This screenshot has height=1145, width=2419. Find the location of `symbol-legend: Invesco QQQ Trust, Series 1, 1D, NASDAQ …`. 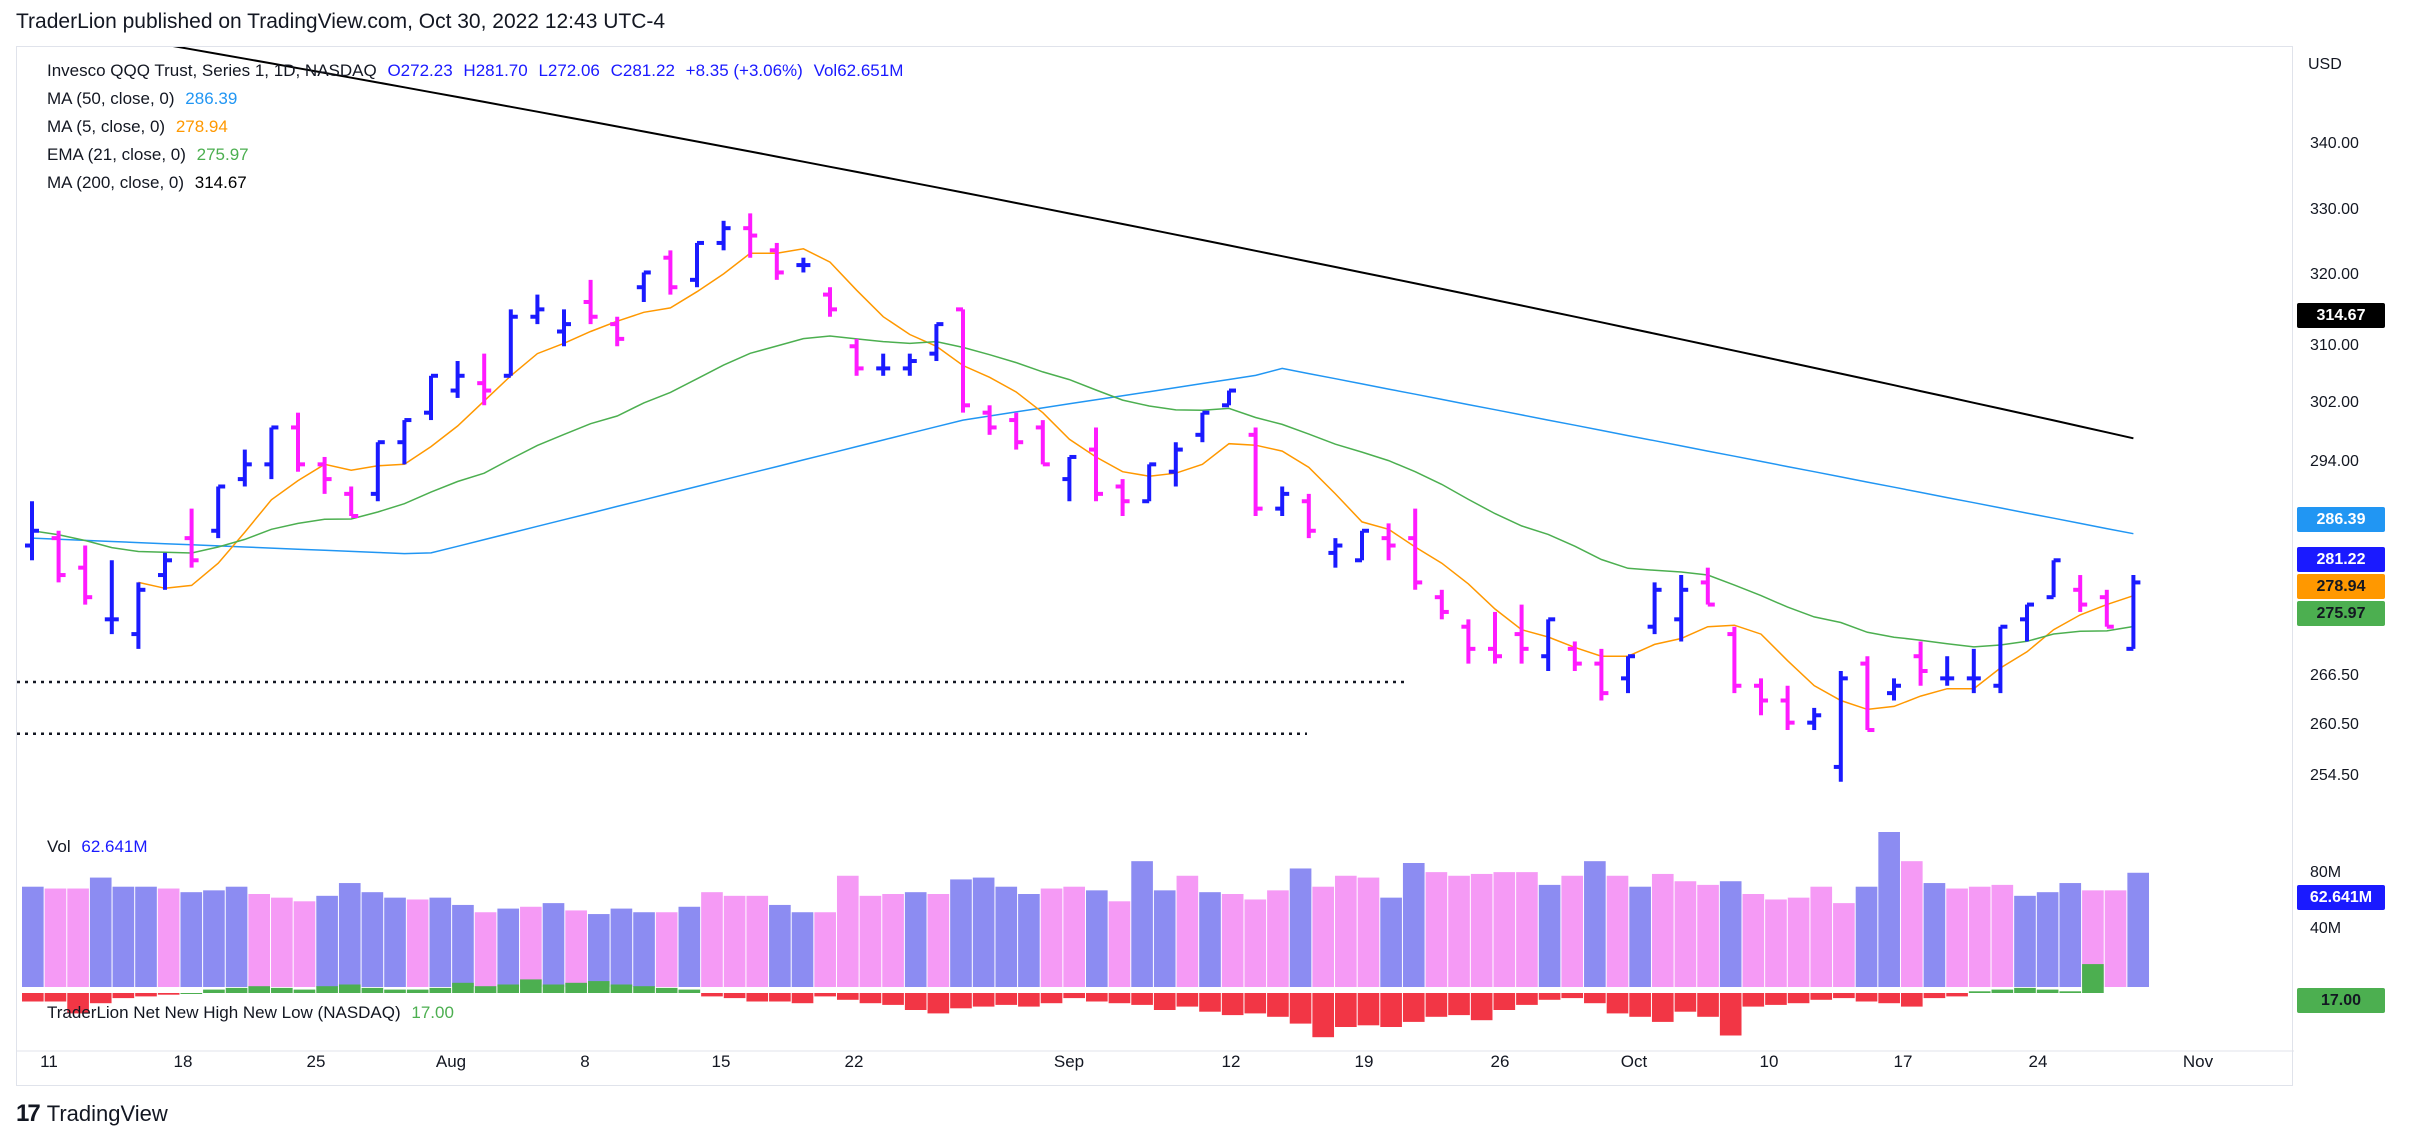

symbol-legend: Invesco QQQ Trust, Series 1, 1D, NASDAQ … is located at coordinates (478, 71).